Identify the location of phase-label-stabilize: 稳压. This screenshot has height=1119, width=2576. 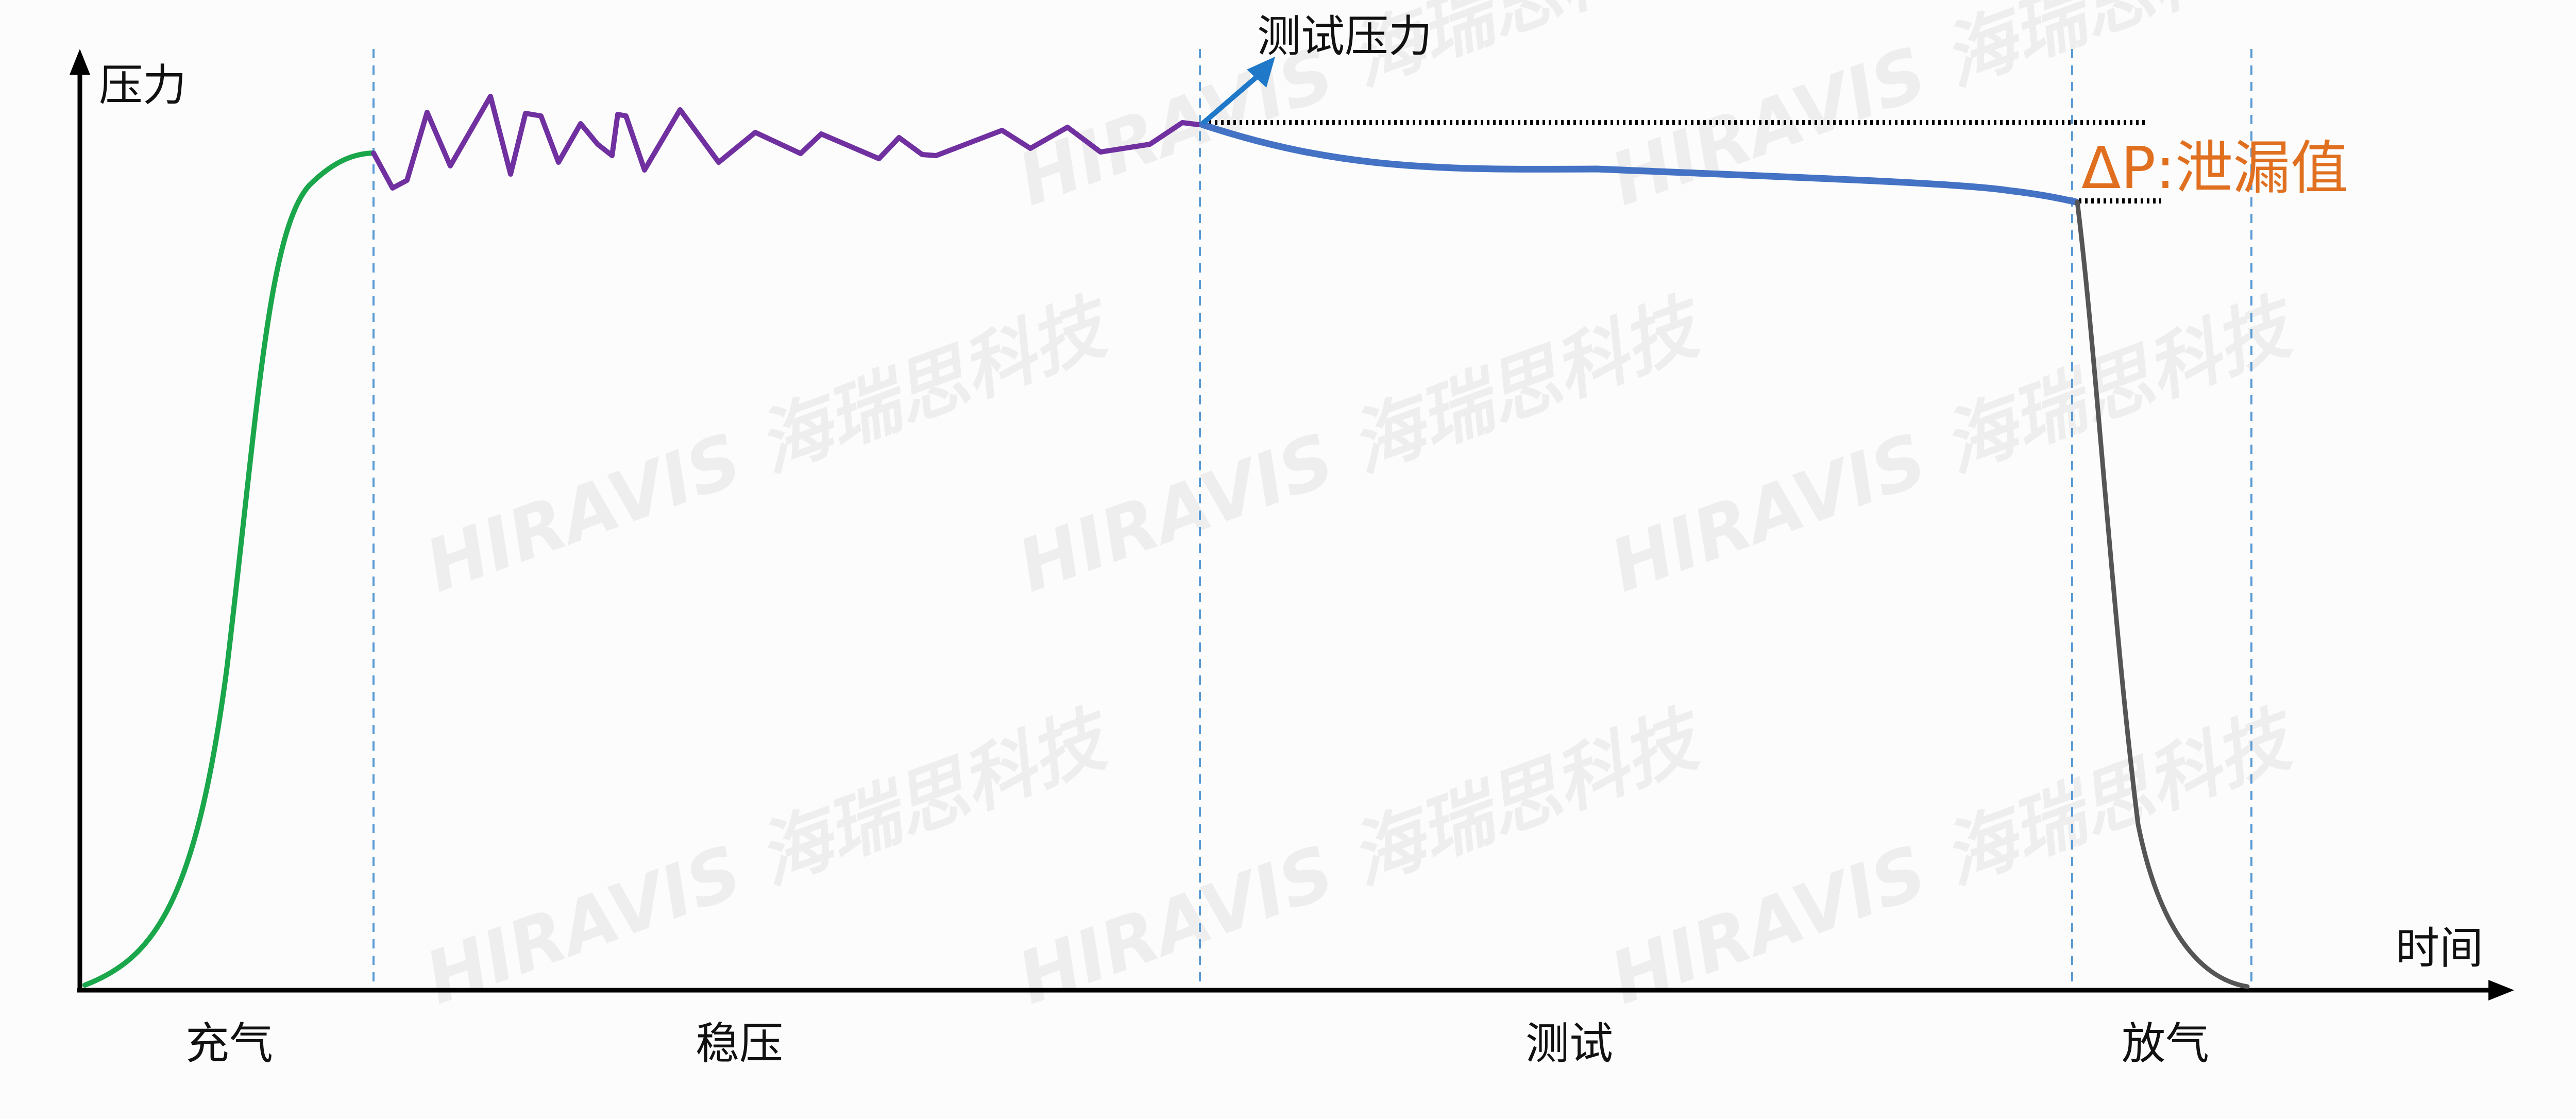
(739, 1044).